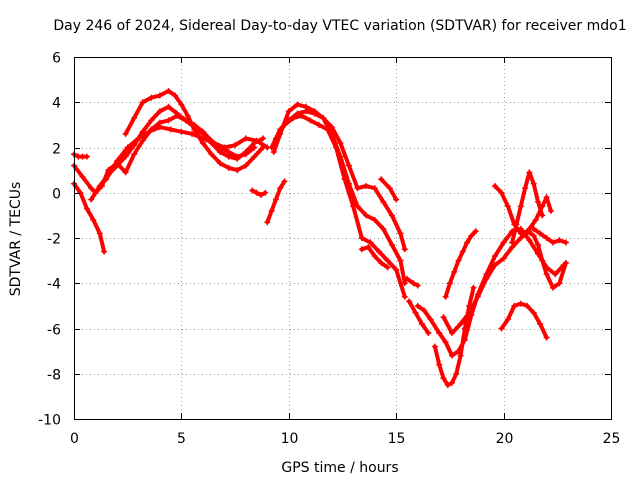  I want to click on y-tick-label: 0, so click(56, 195).